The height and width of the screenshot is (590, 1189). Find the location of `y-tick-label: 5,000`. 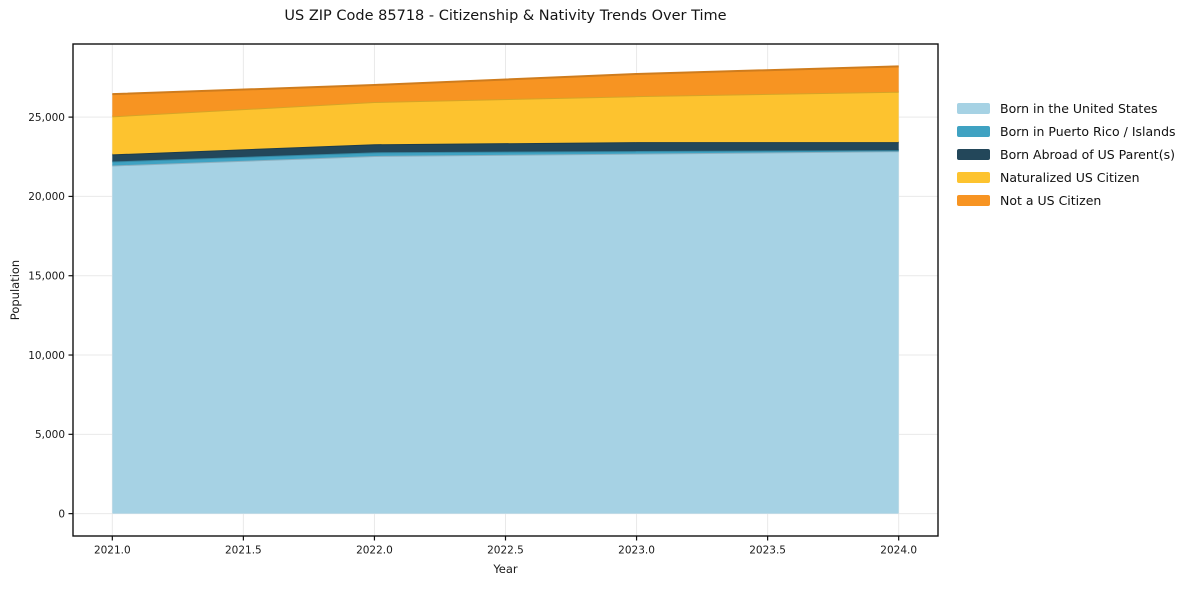

y-tick-label: 5,000 is located at coordinates (50, 435).